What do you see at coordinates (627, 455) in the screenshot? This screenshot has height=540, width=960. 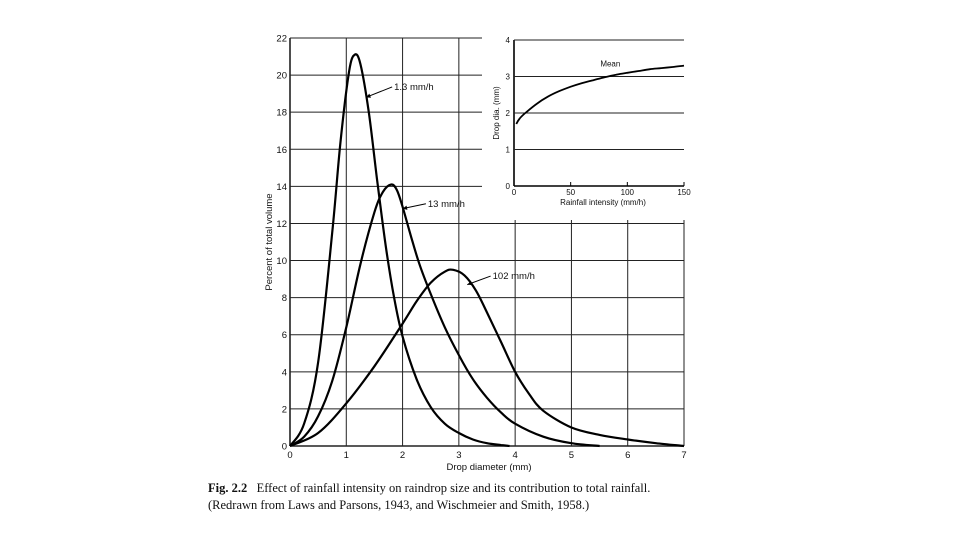 I see `x-tick-label: 6` at bounding box center [627, 455].